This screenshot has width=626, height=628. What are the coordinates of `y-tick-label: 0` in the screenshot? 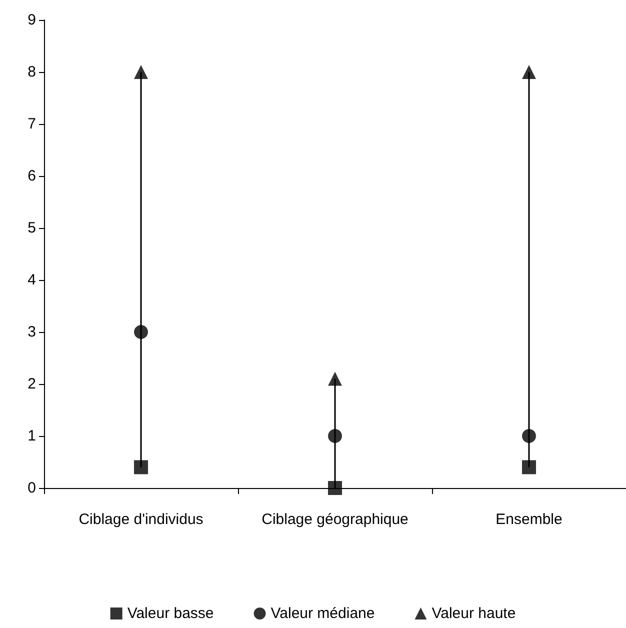 It's located at (32, 488).